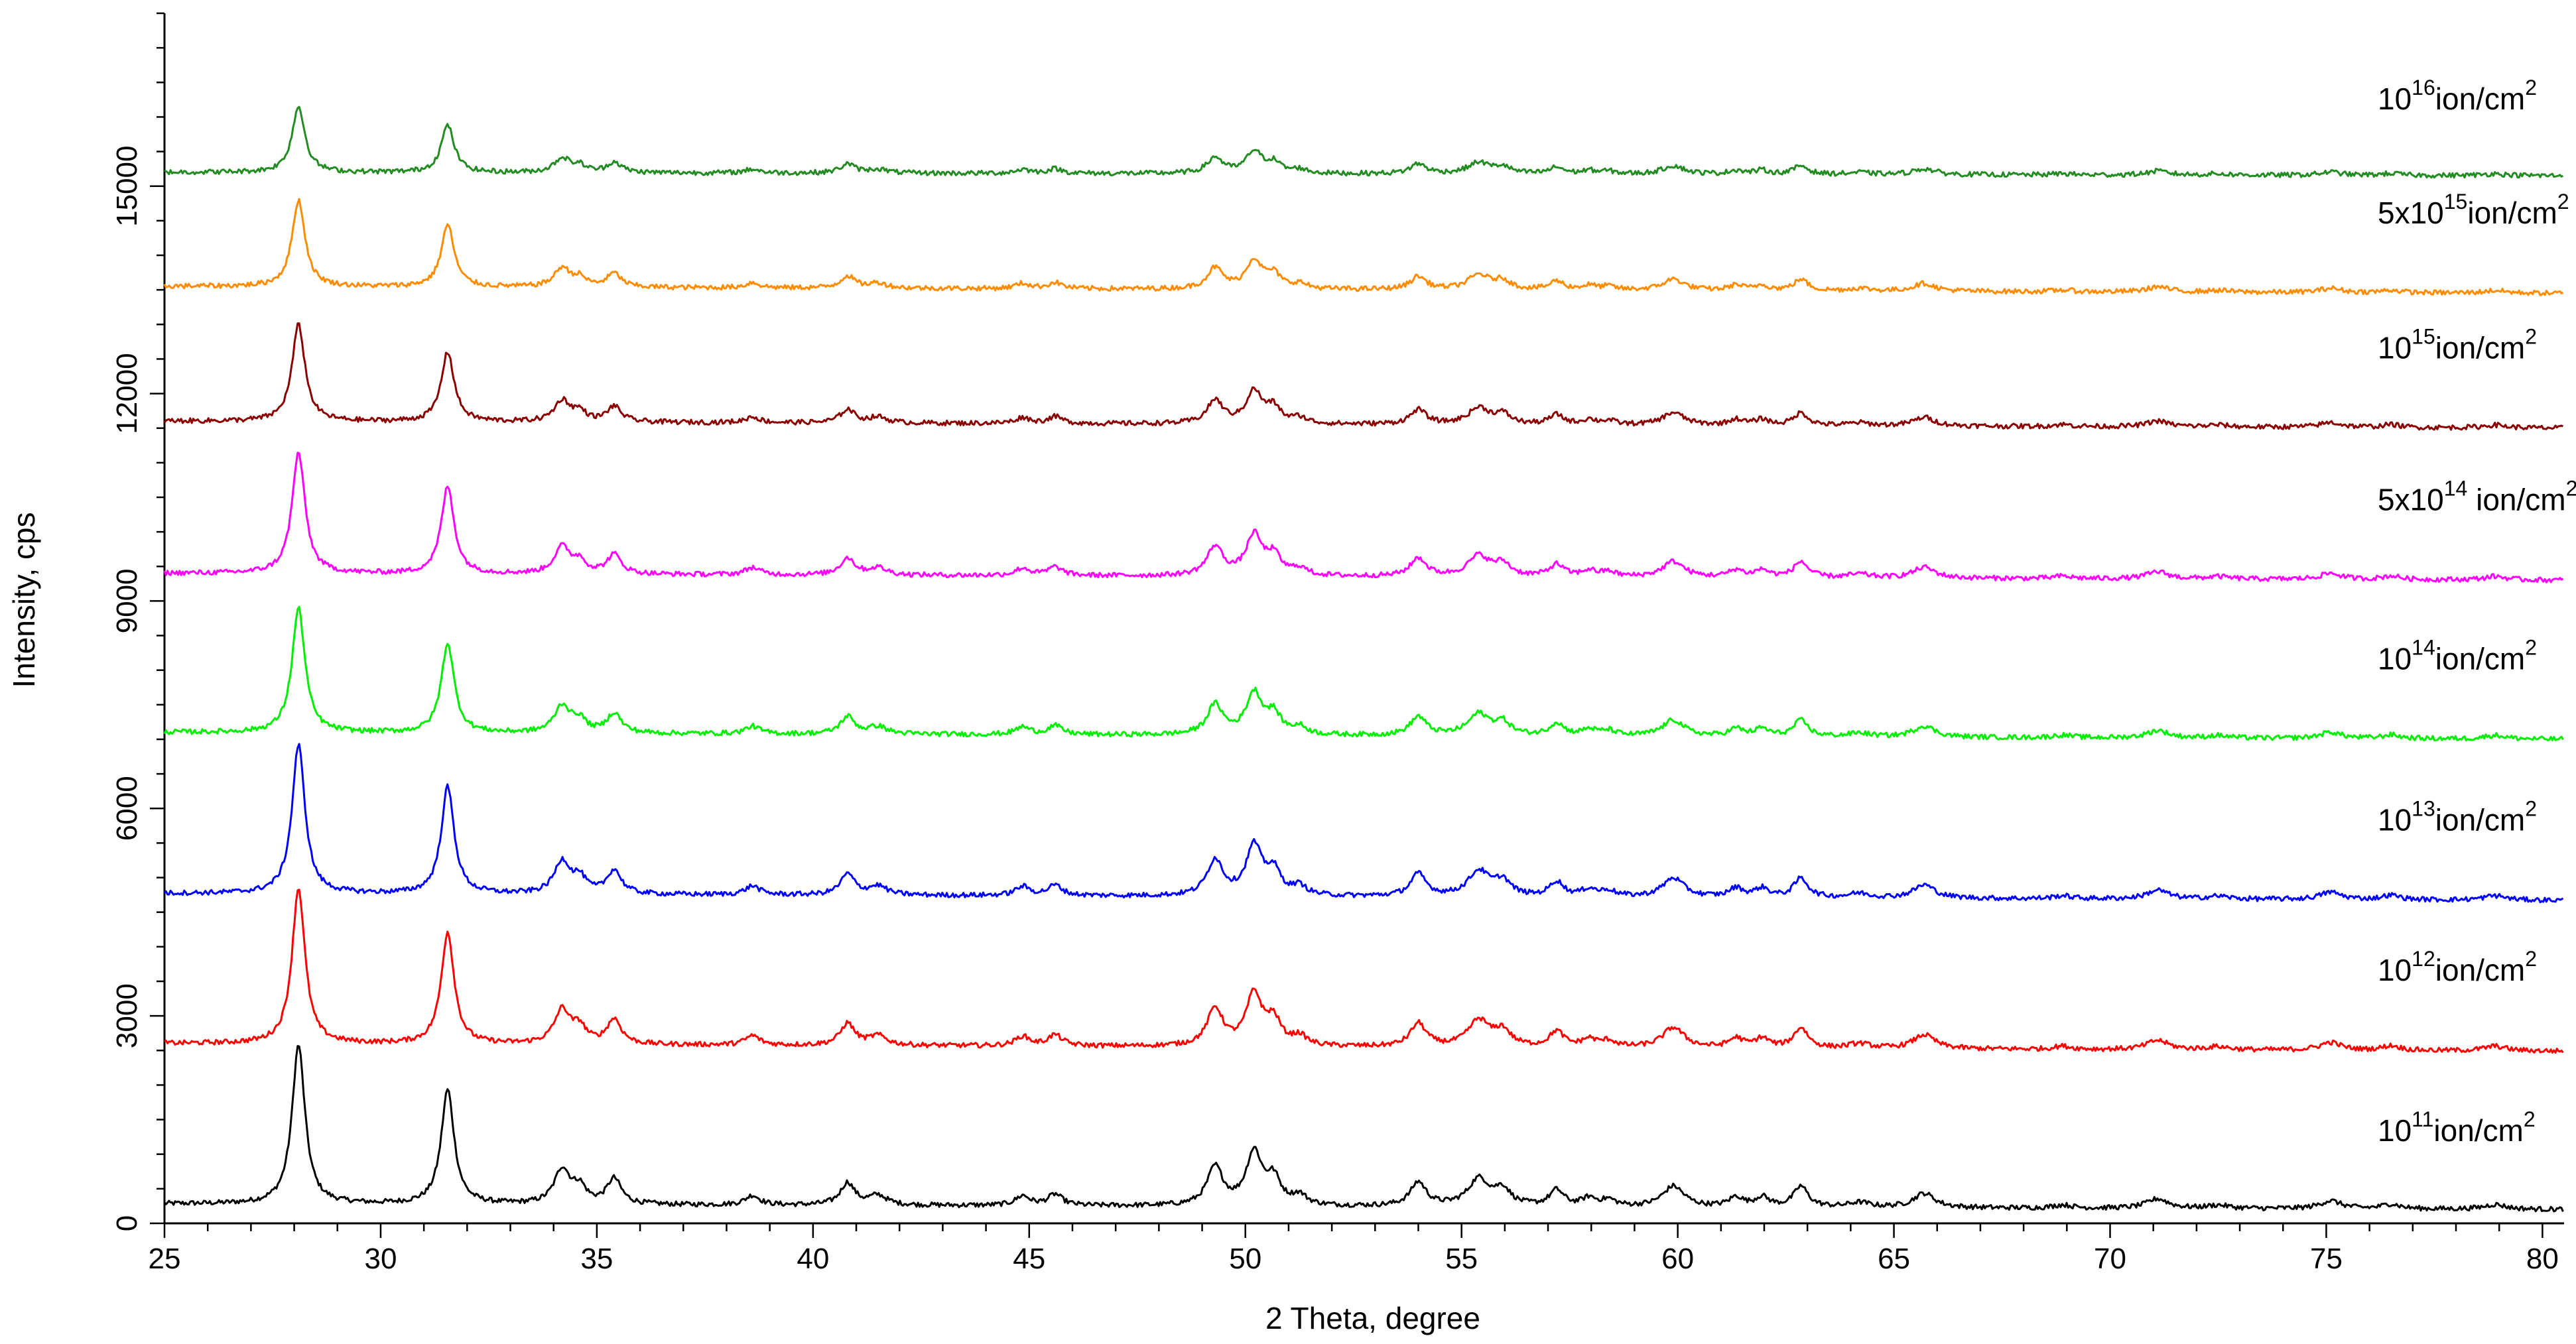 The width and height of the screenshot is (2576, 1344). I want to click on x-tick-label: 50, so click(1245, 1259).